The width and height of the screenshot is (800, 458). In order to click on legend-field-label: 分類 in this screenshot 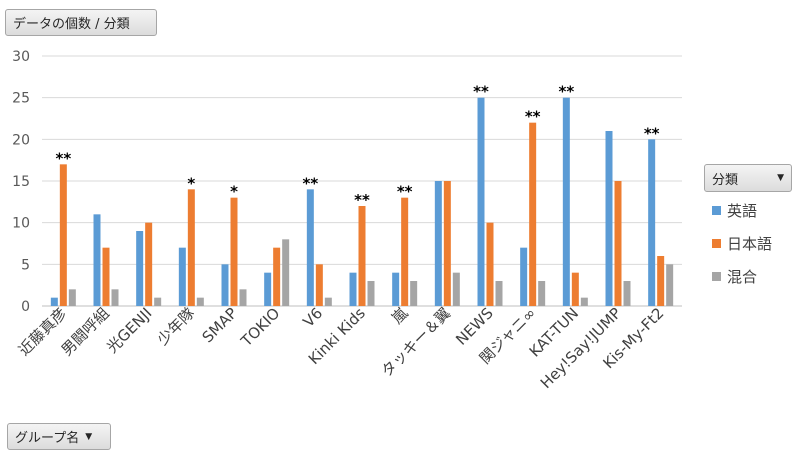, I will do `click(725, 180)`.